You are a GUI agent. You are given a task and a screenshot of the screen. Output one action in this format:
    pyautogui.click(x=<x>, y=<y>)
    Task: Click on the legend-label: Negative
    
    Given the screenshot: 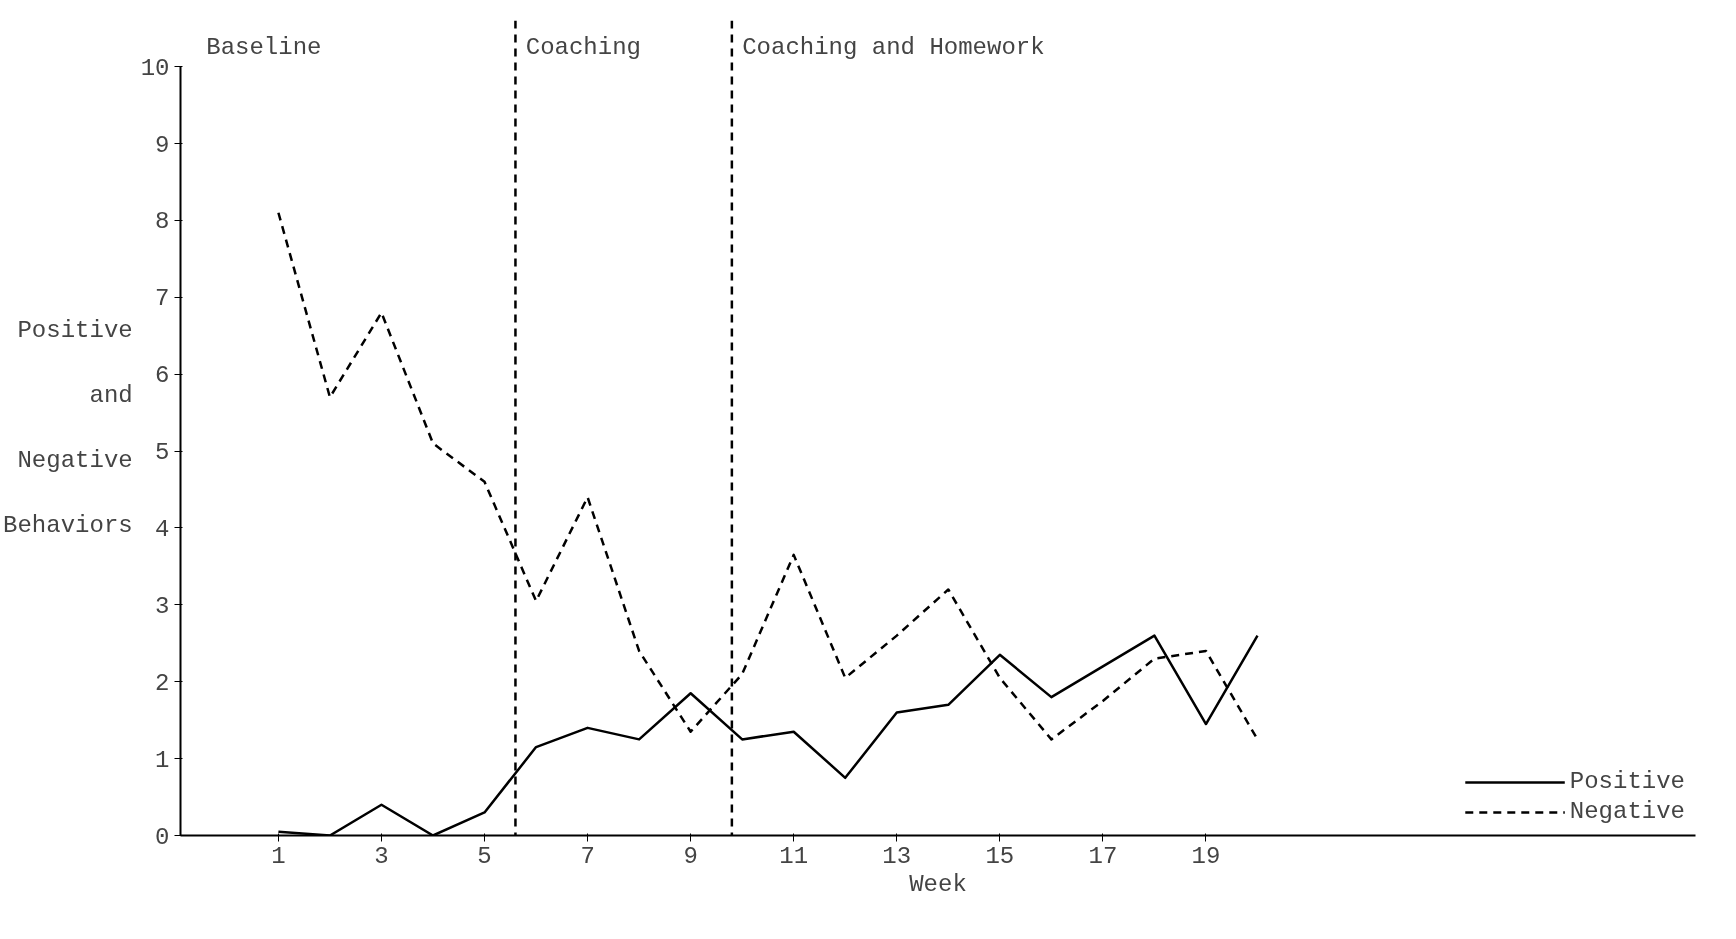 What is the action you would take?
    pyautogui.click(x=1627, y=811)
    